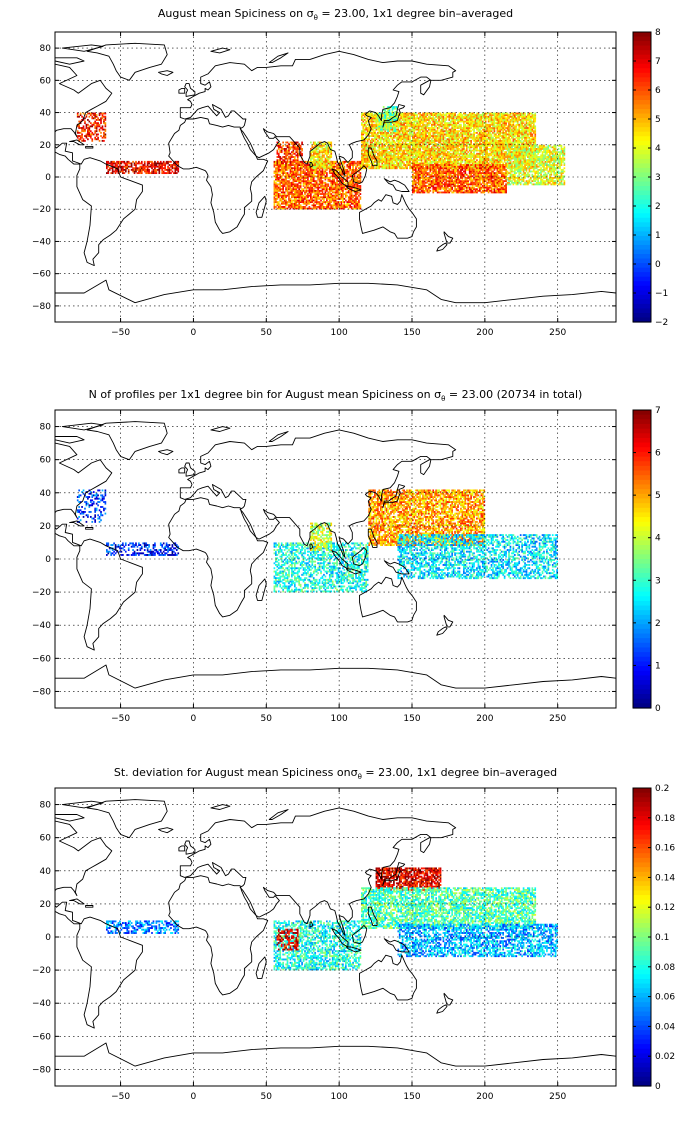  Describe the element at coordinates (665, 968) in the screenshot. I see `colorbar-tick-label: 0.08` at that location.